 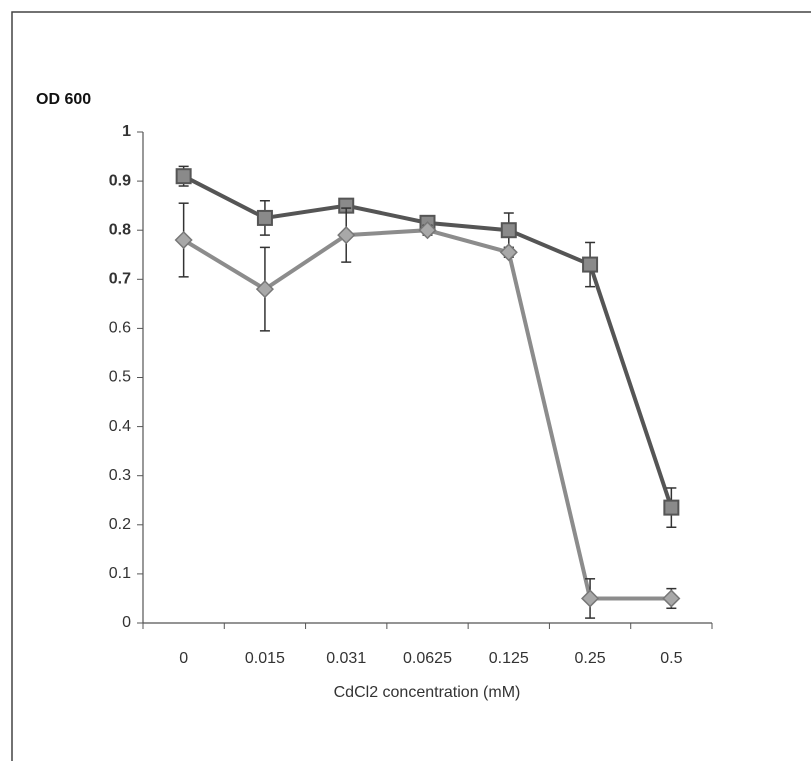 I want to click on x-tick-label: 0.125, so click(x=509, y=658).